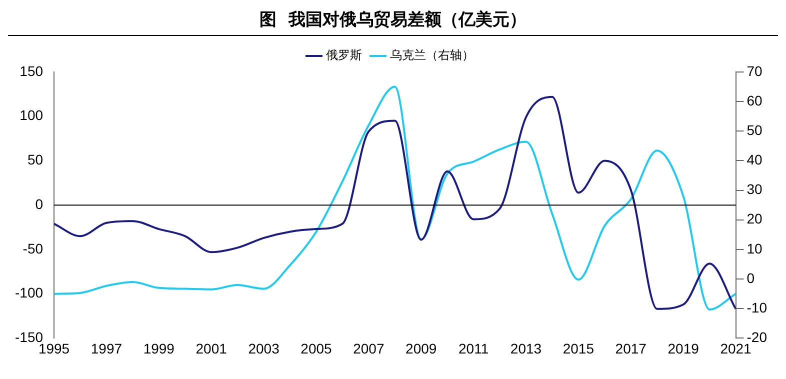 This screenshot has width=786, height=379. Describe the element at coordinates (316, 348) in the screenshot. I see `x-tick-label: 2005` at that location.